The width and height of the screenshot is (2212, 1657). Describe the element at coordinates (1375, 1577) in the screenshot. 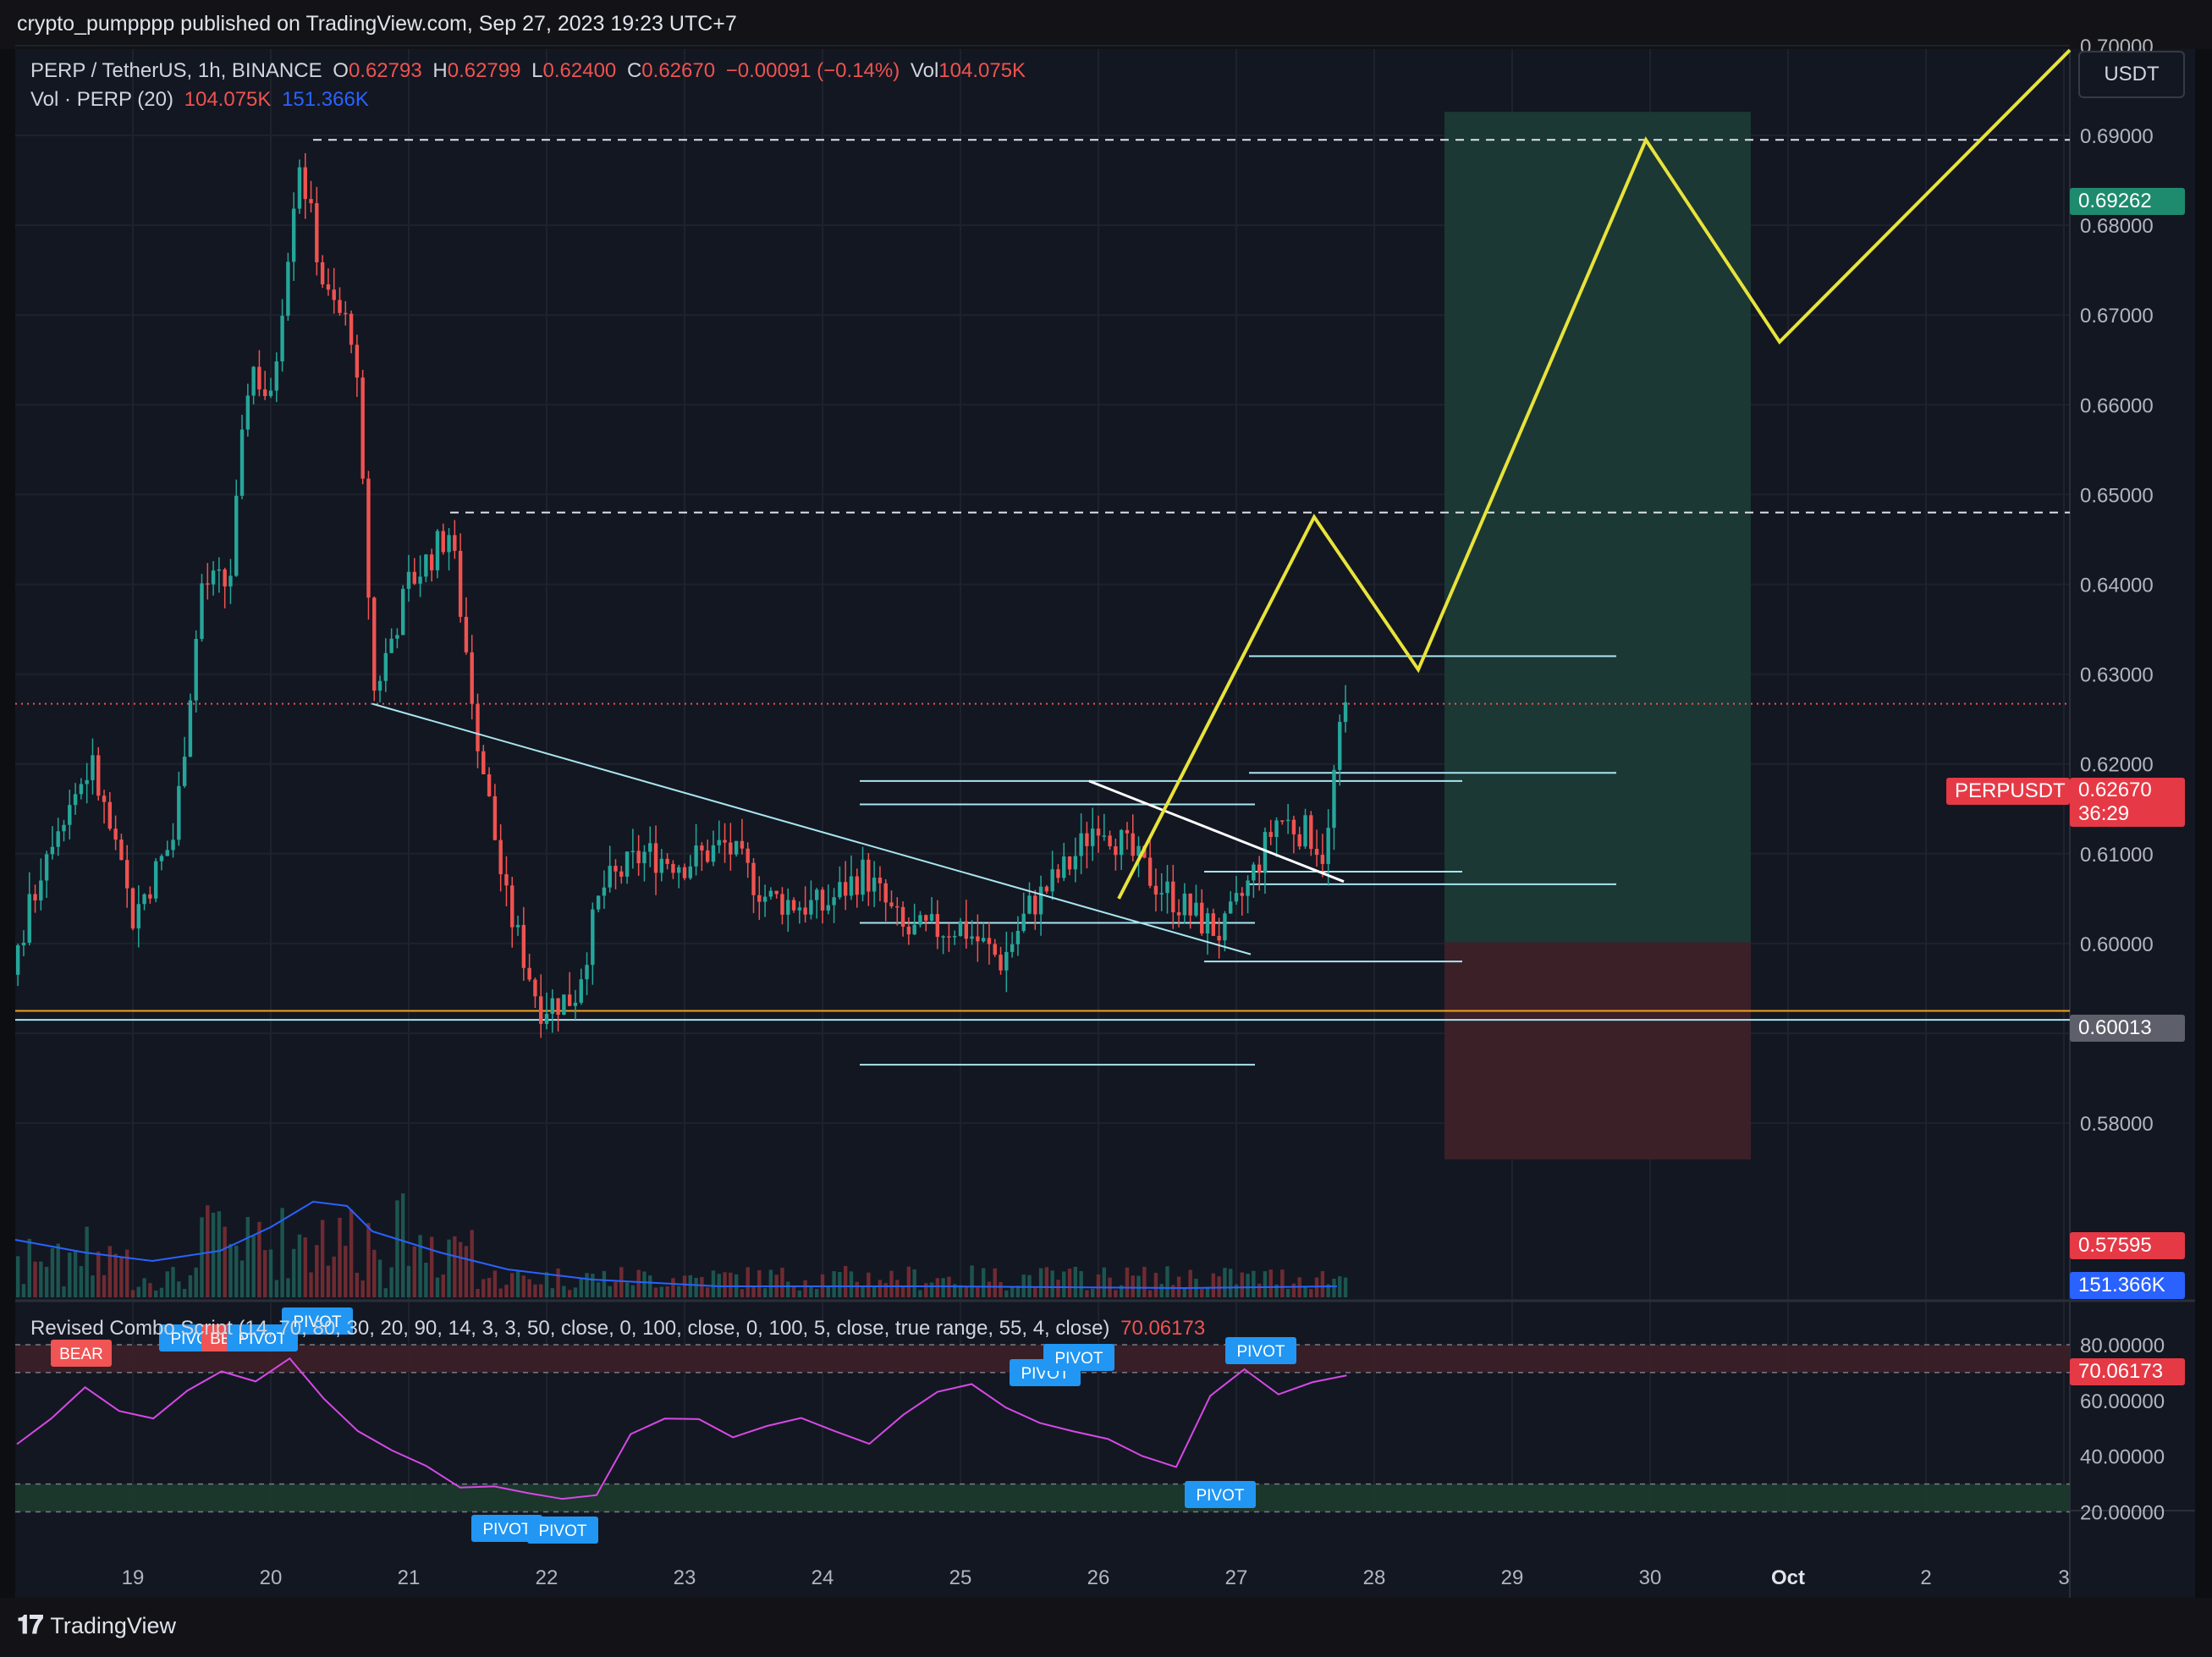

I see `time-tick: 28` at that location.